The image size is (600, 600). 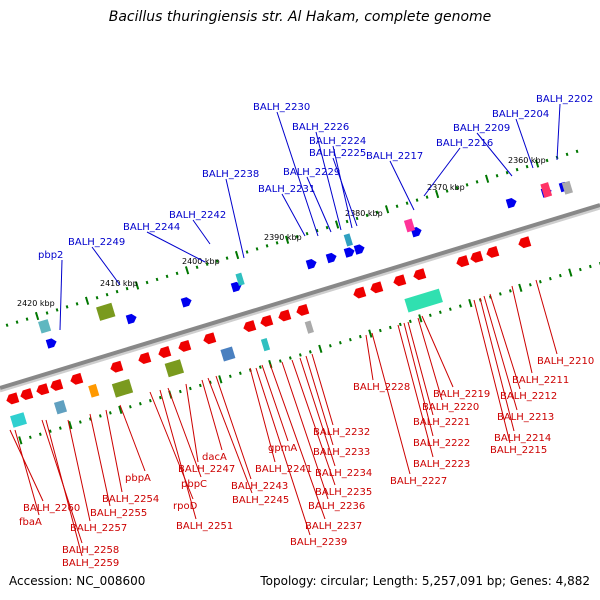 I want to click on scale-label: 2360 kbp, so click(x=527, y=160).